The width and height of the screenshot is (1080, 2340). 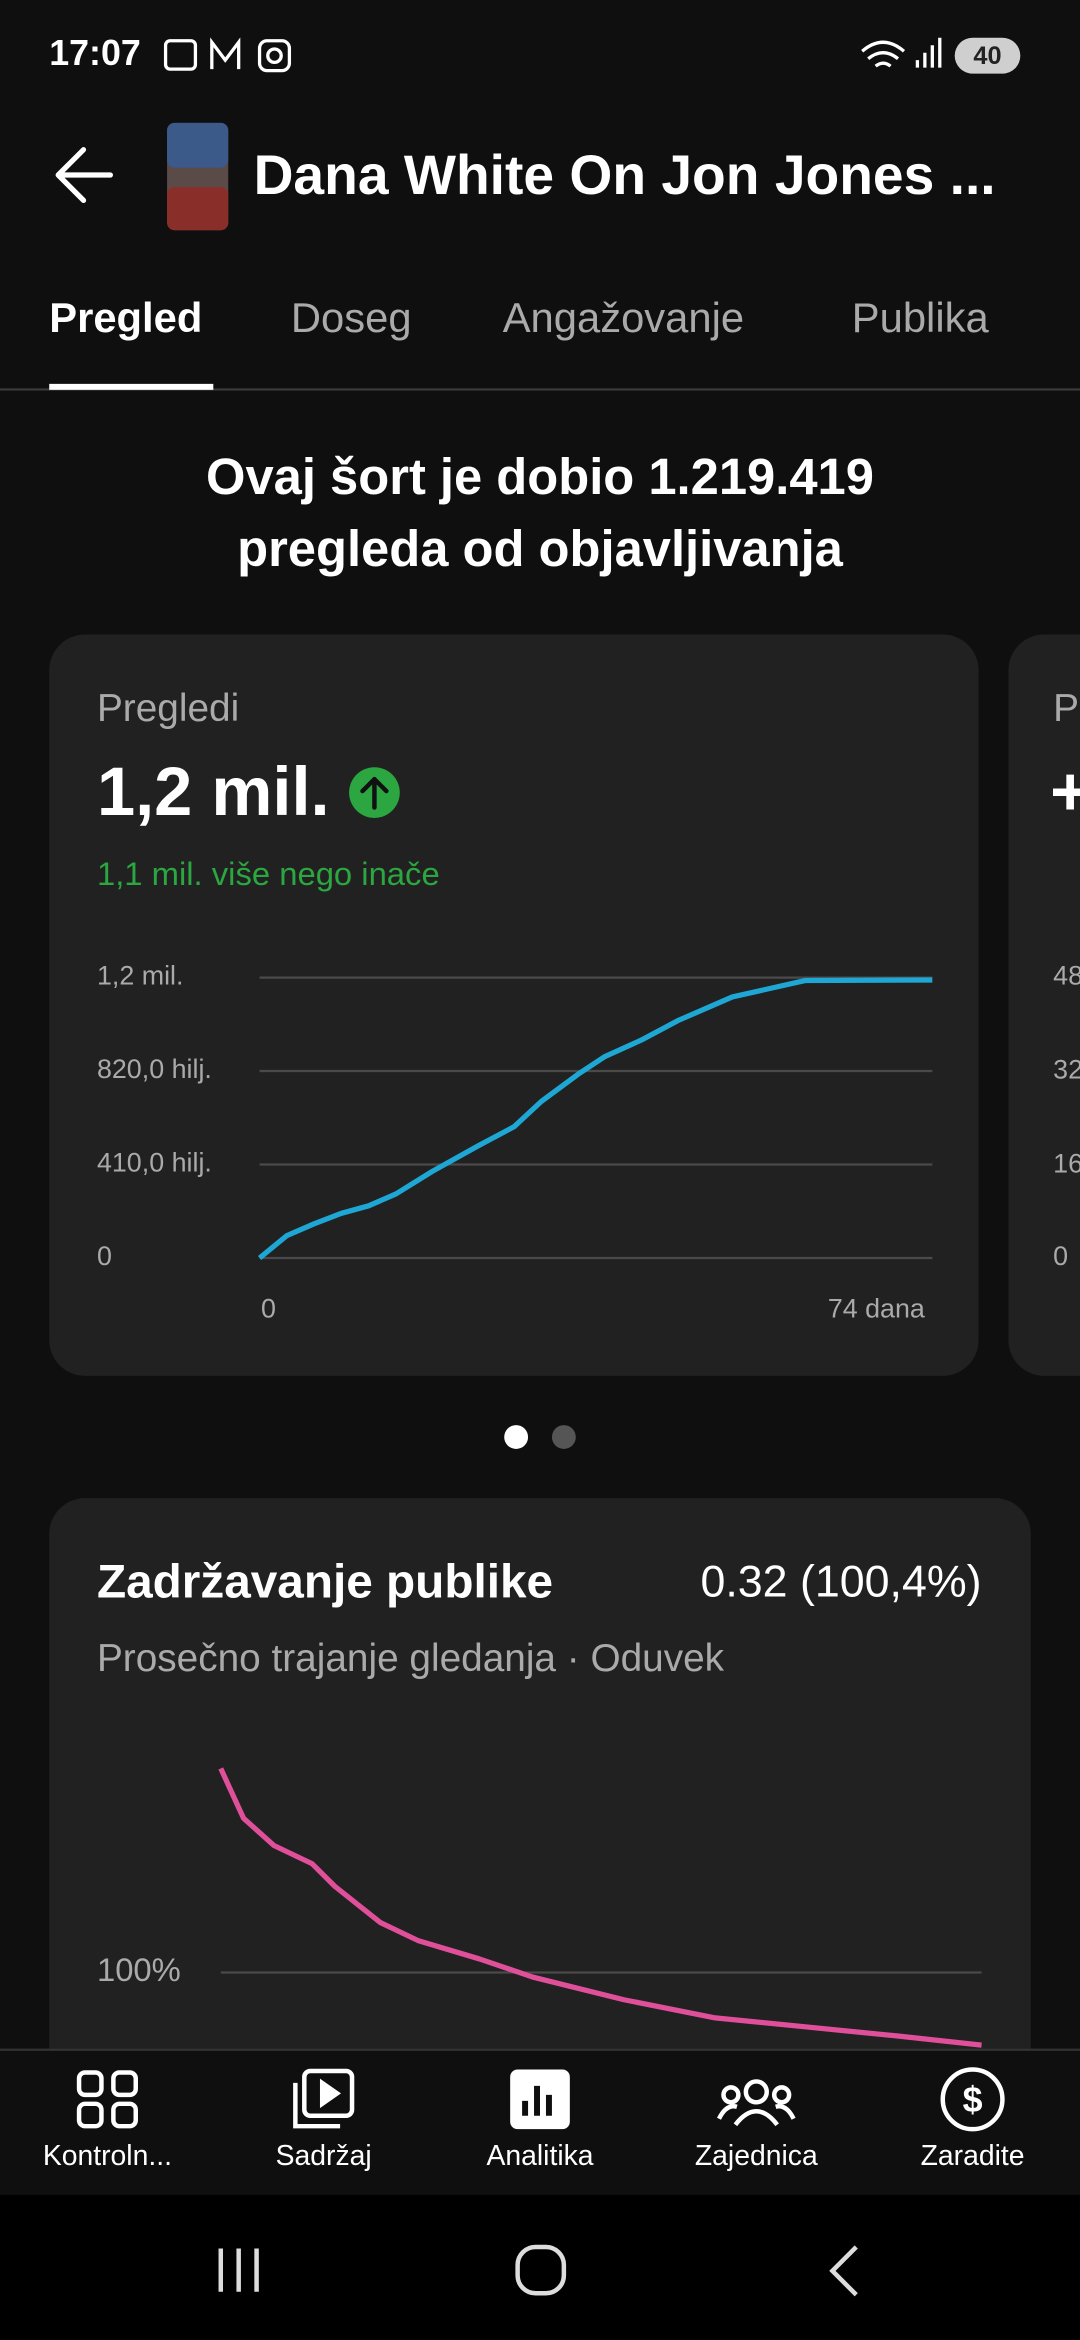 What do you see at coordinates (1044, 1005) in the screenshot?
I see `next-card` at bounding box center [1044, 1005].